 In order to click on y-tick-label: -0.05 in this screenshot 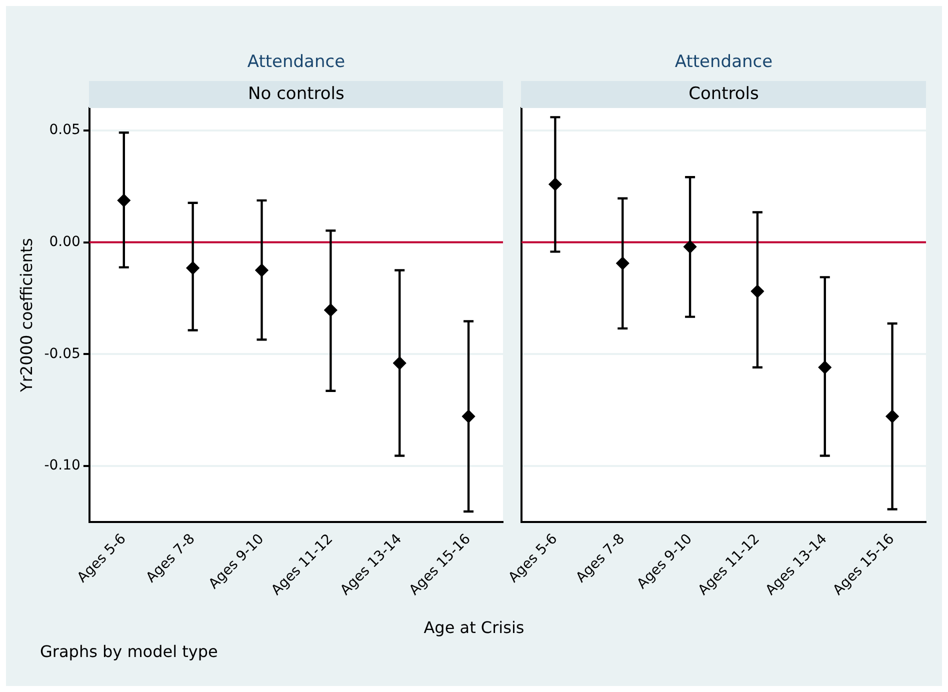, I will do `click(62, 354)`.